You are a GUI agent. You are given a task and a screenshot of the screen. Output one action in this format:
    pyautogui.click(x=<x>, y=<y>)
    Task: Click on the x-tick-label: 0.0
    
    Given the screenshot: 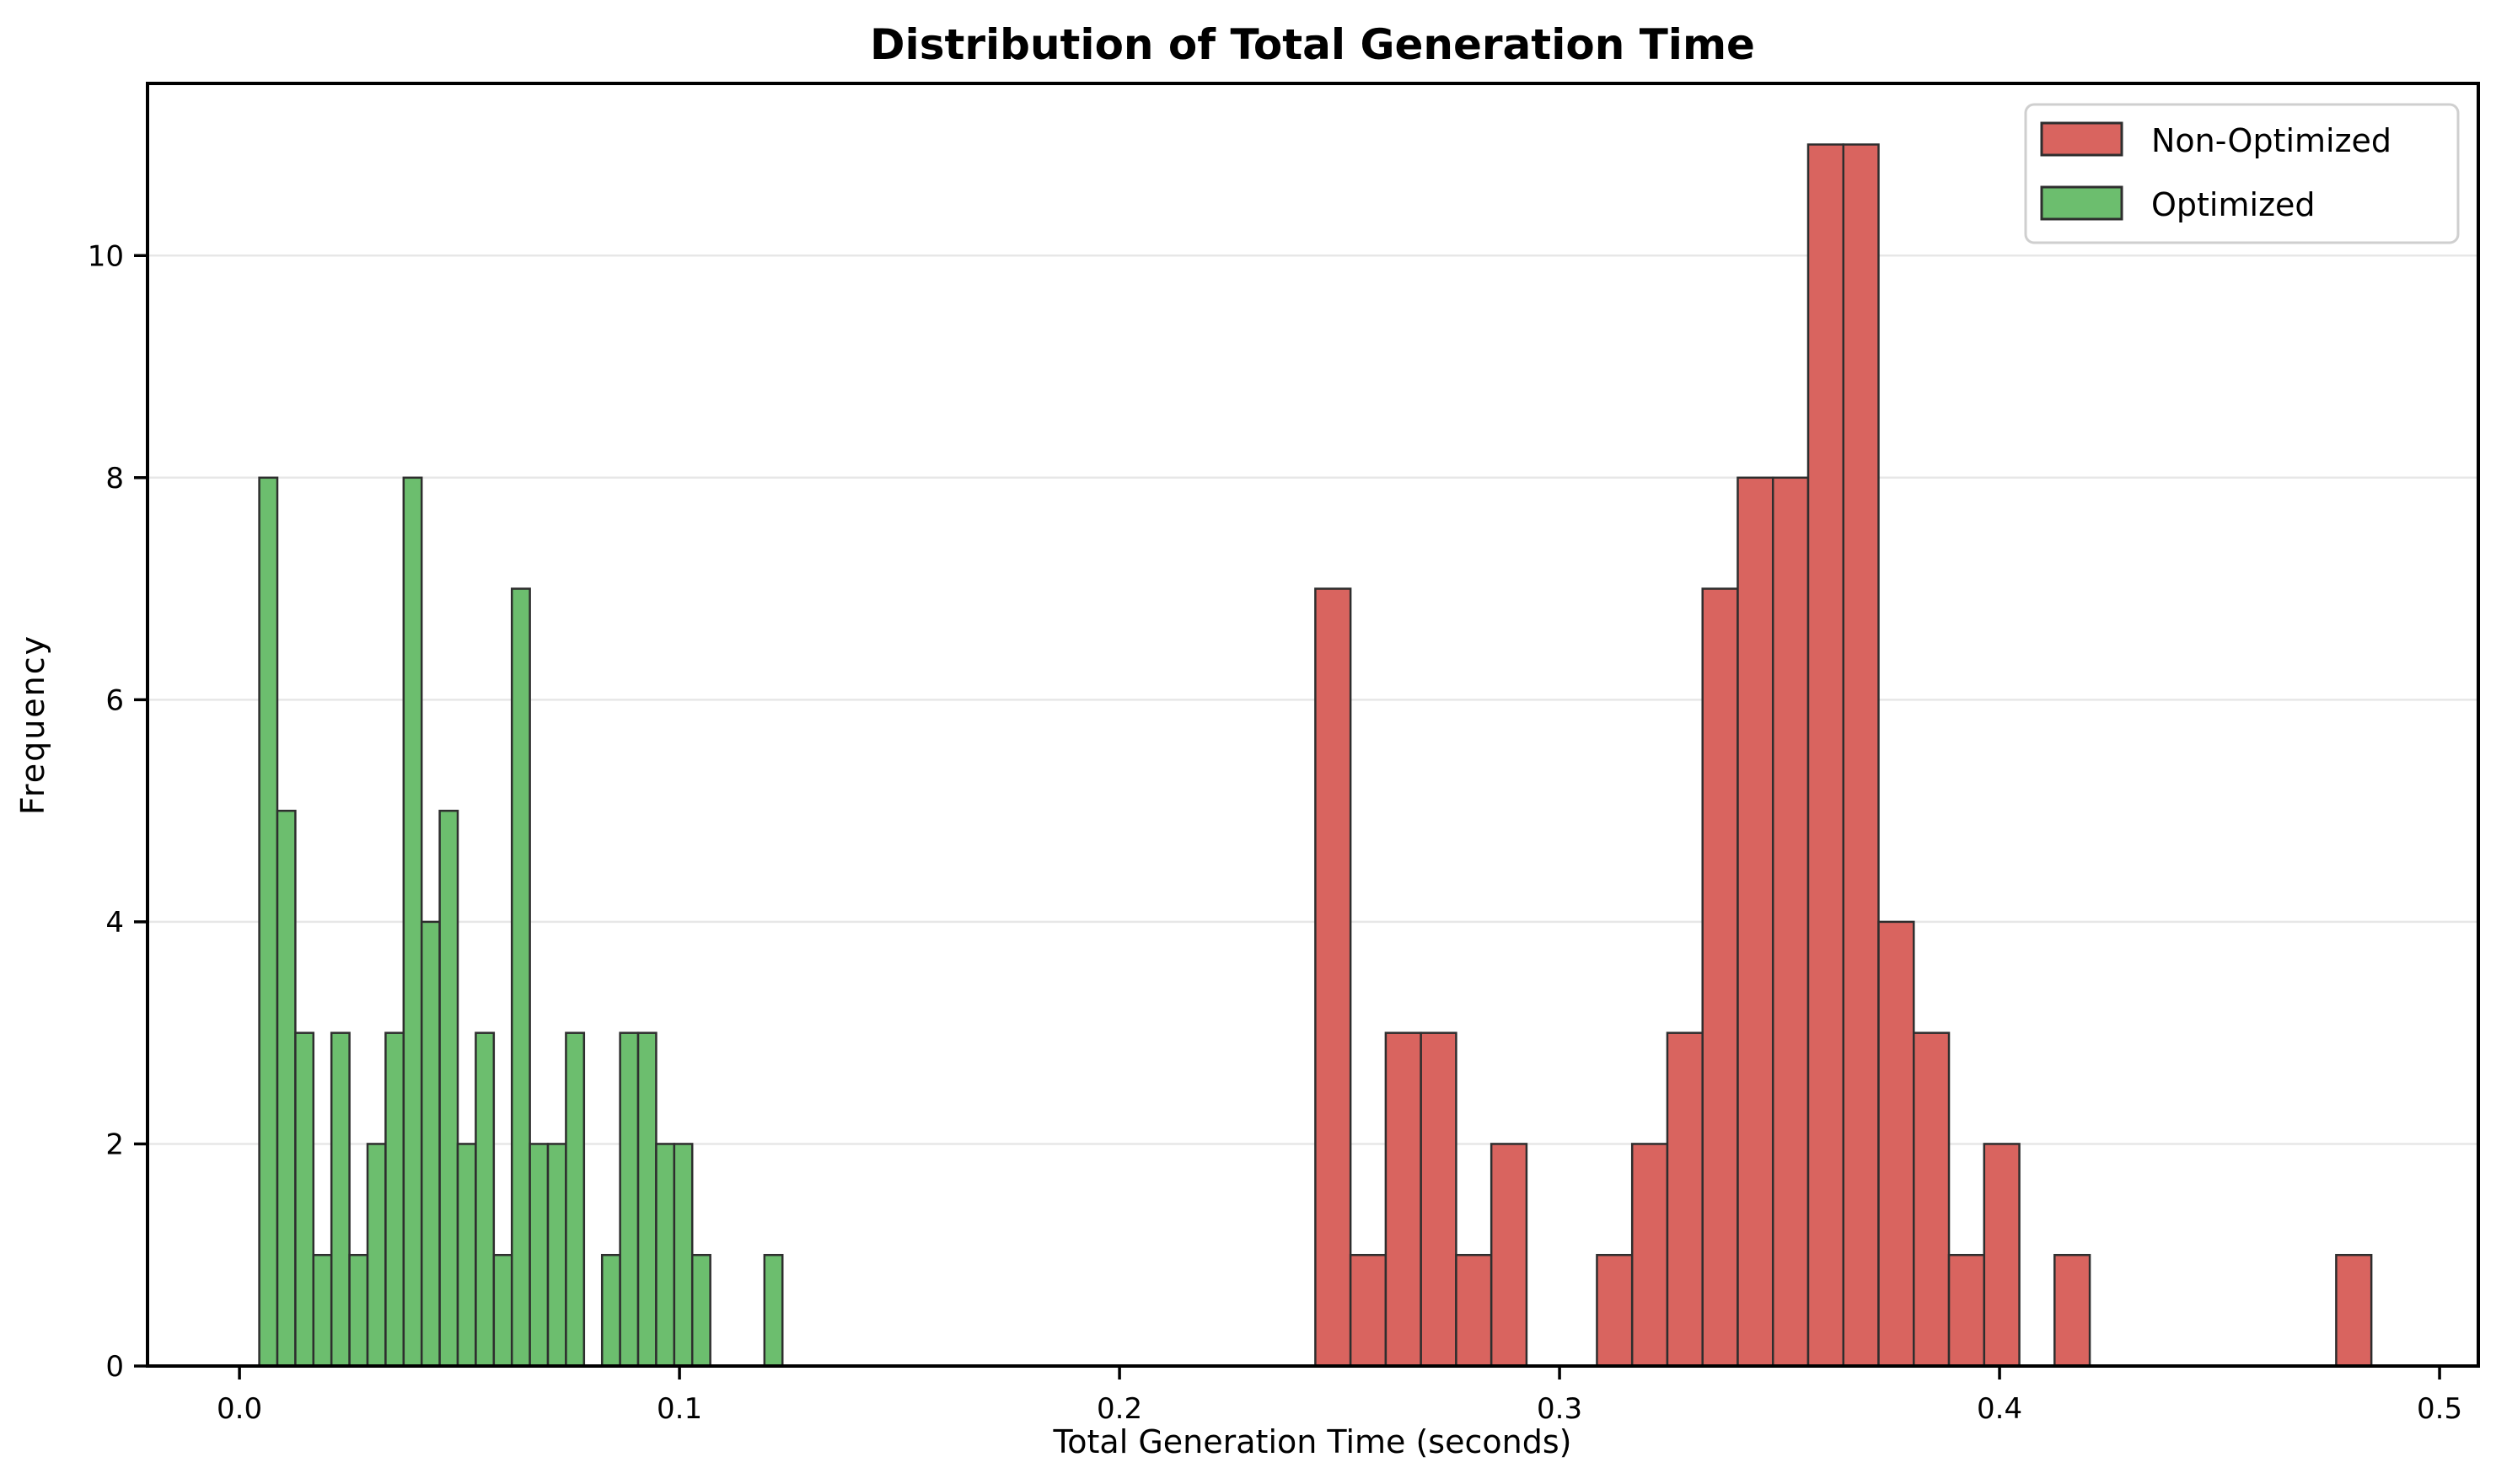 What is the action you would take?
    pyautogui.click(x=239, y=1409)
    